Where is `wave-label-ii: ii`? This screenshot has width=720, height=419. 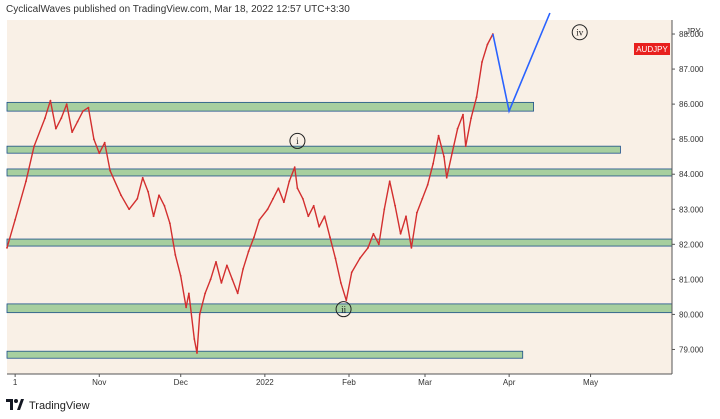 wave-label-ii: ii is located at coordinates (343, 309).